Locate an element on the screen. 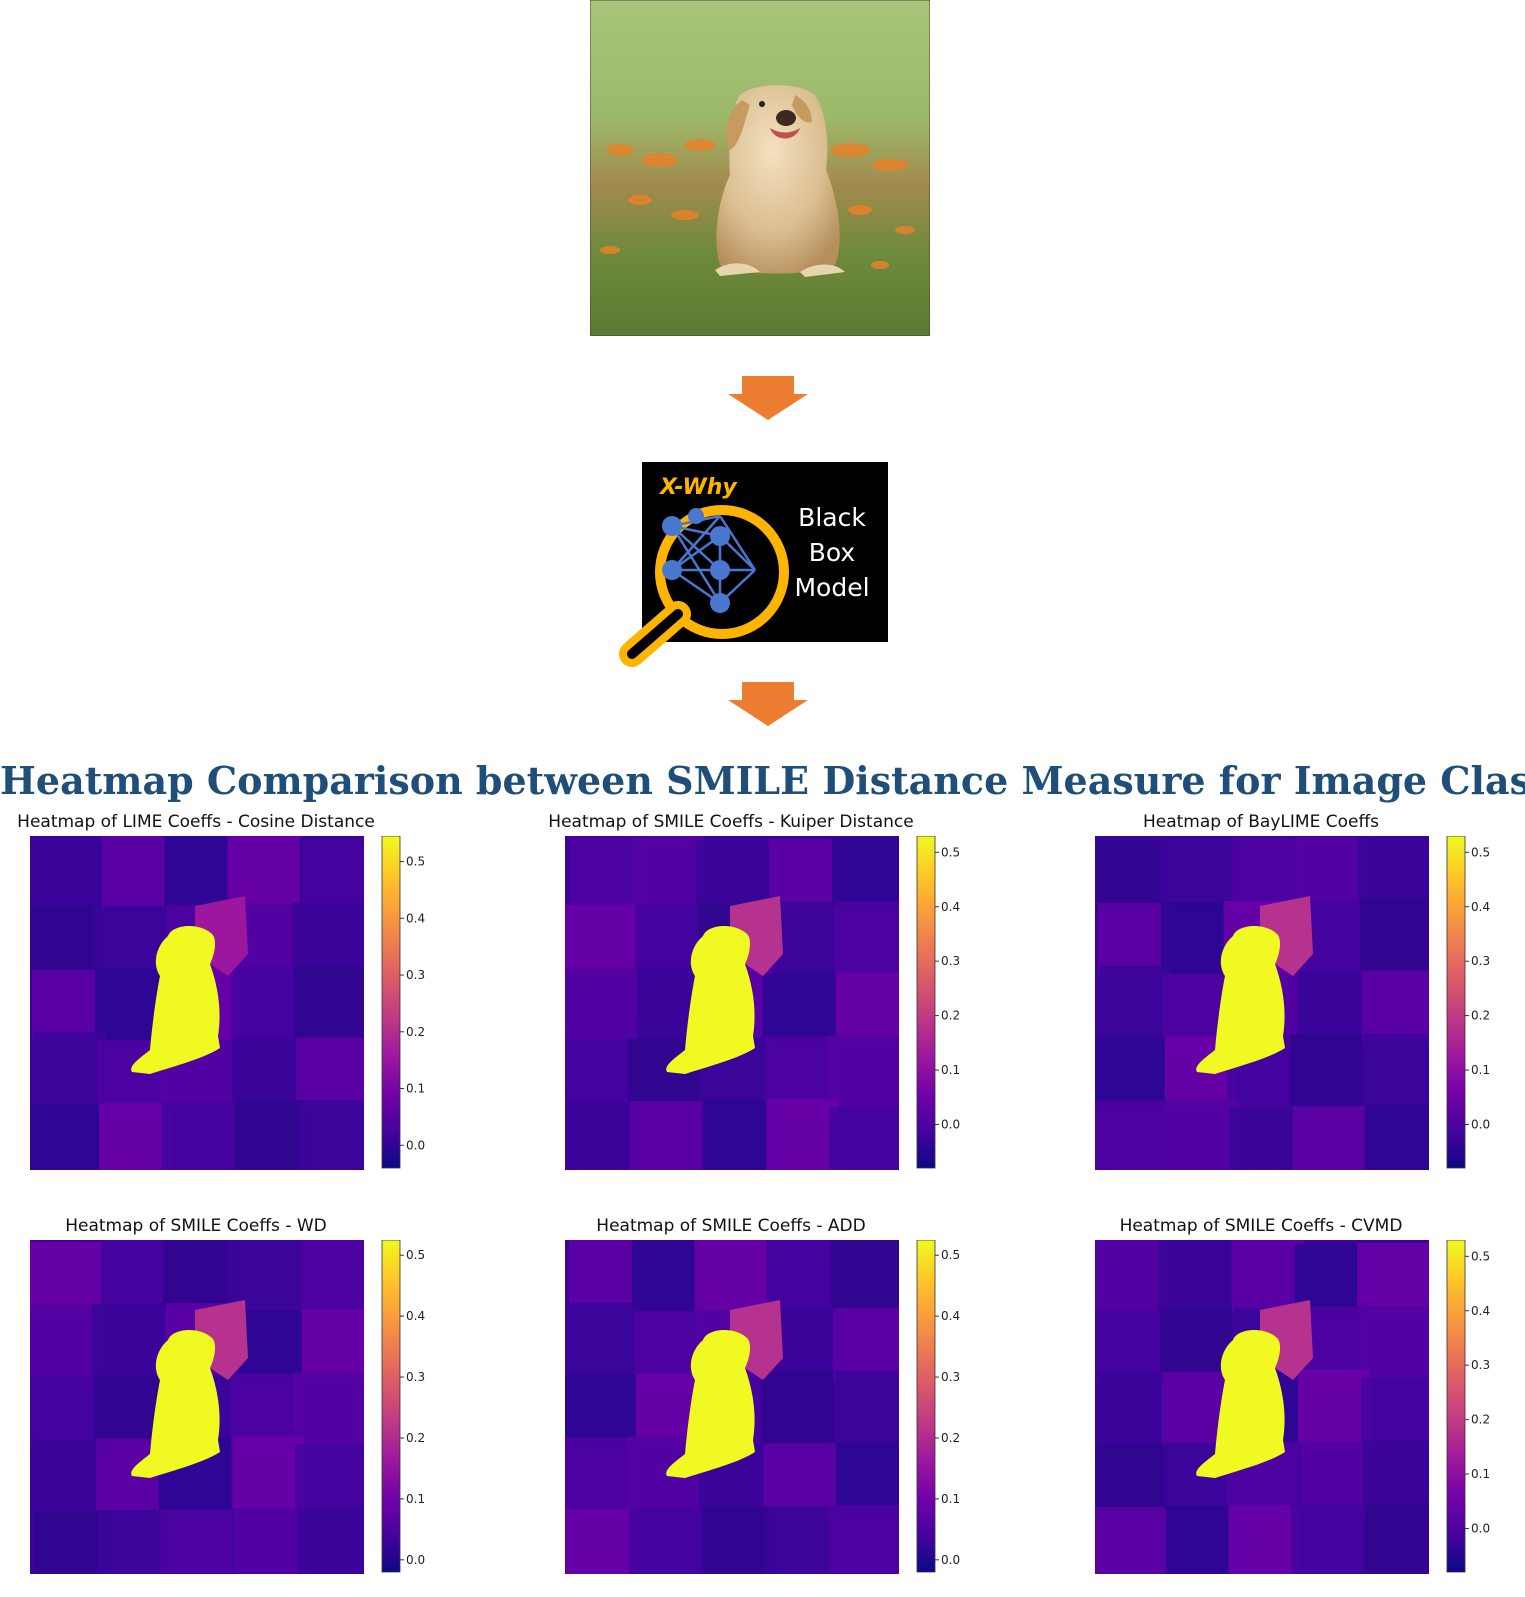  heatmap-title-5: Heatmap of SMILE Coeffs - ADD is located at coordinates (731, 1226).